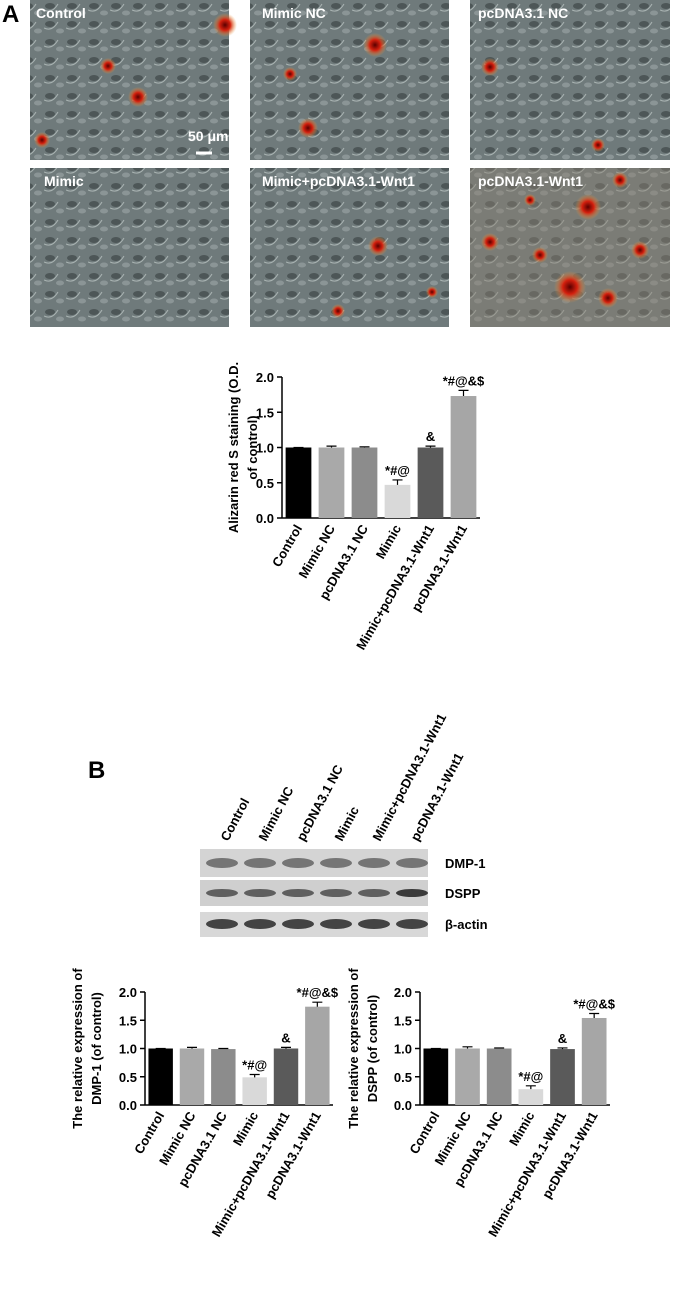 This screenshot has width=685, height=1293. I want to click on x-tick-label: Control, so click(287, 546).